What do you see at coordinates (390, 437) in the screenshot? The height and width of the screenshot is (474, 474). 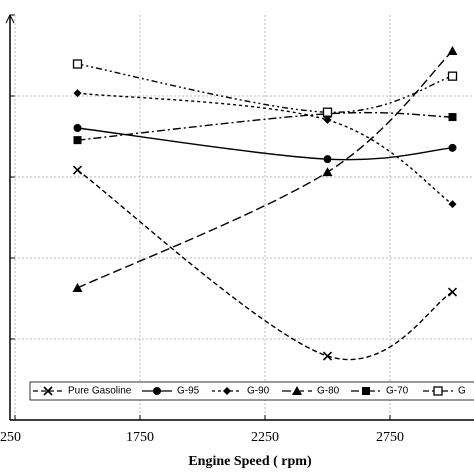 I see `x-tick-label: 2750` at bounding box center [390, 437].